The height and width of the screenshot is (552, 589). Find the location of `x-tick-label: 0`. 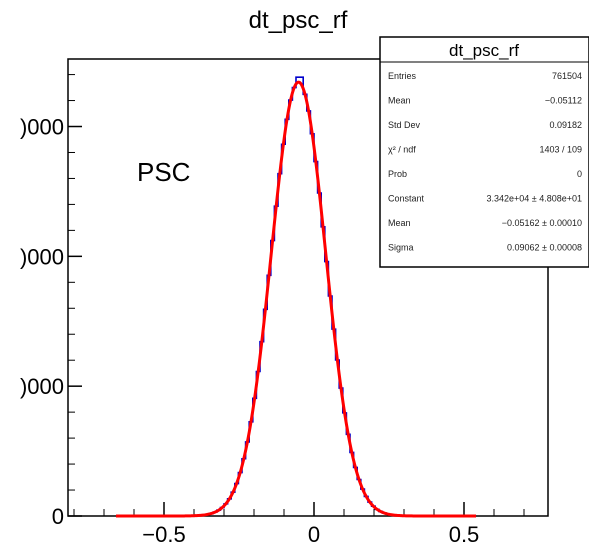

x-tick-label: 0 is located at coordinates (314, 534).